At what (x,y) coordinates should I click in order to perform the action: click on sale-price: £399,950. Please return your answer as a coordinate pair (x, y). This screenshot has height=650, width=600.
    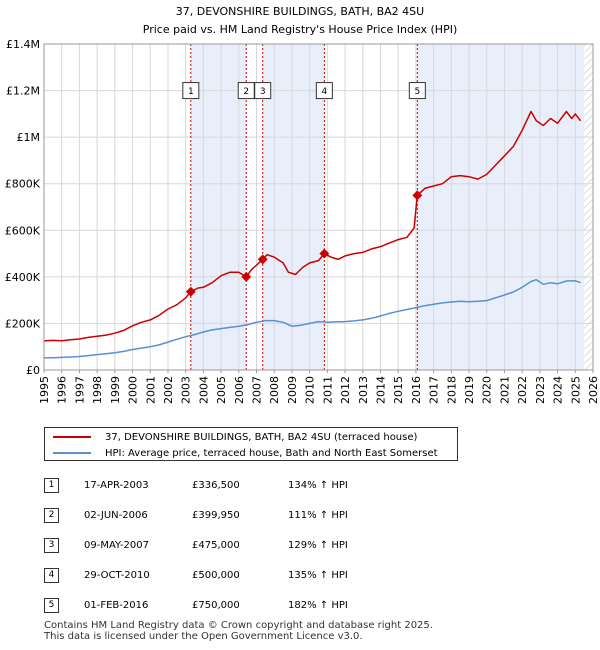
    Looking at the image, I should click on (216, 515).